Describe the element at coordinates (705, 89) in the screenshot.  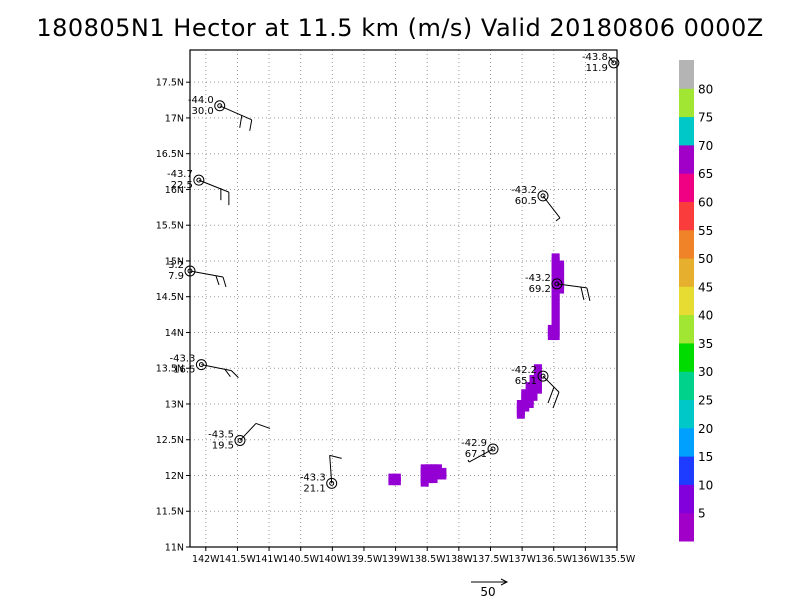
I see `colorbar-label: 80` at that location.